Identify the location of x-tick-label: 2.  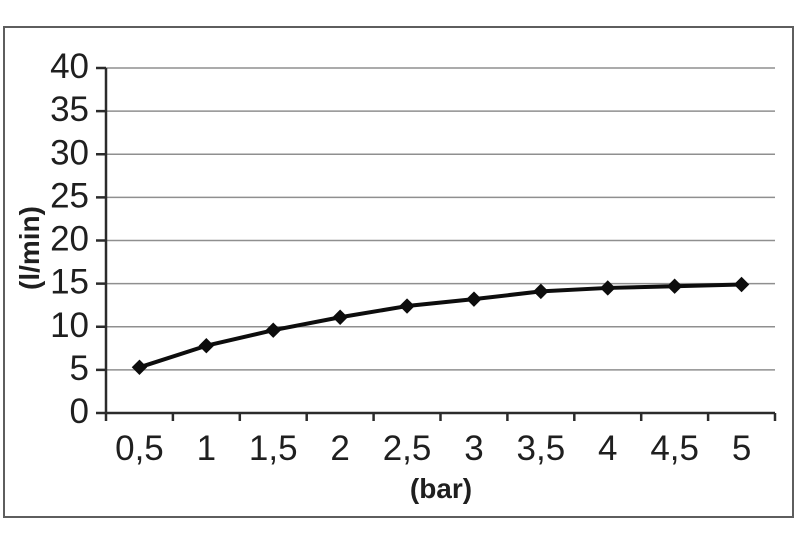
(339, 448).